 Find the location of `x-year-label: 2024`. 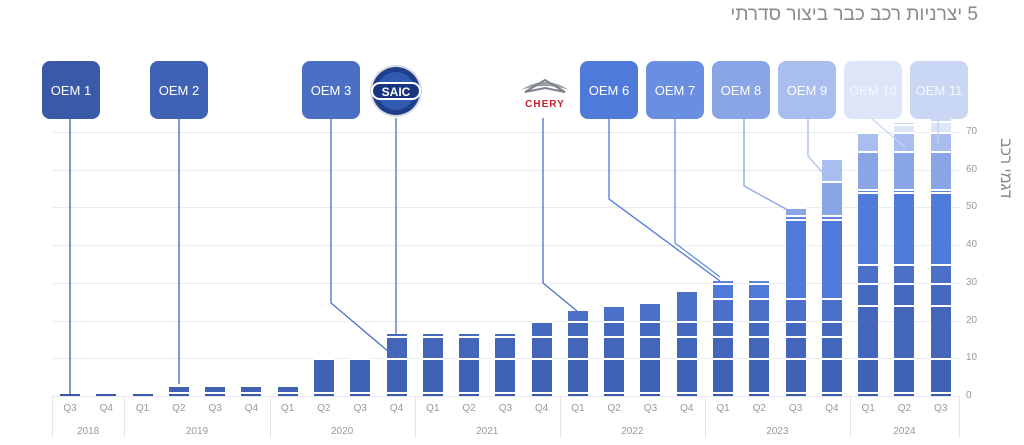

x-year-label: 2024 is located at coordinates (904, 431).